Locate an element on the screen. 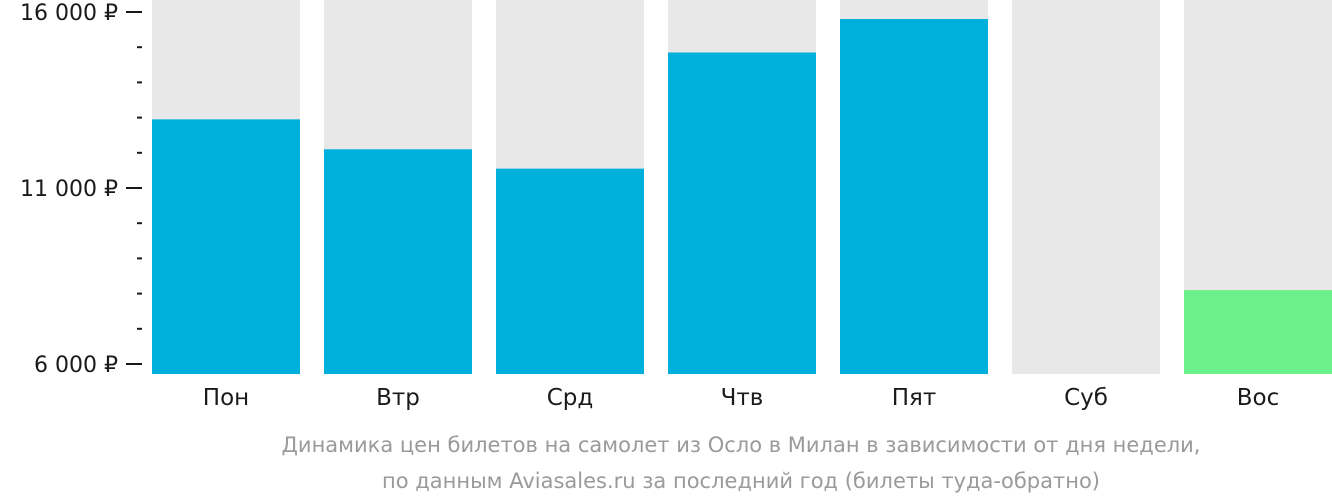 Image resolution: width=1332 pixels, height=502 pixels. y-tick-label-1: 11 000 ₽ is located at coordinates (69, 189).